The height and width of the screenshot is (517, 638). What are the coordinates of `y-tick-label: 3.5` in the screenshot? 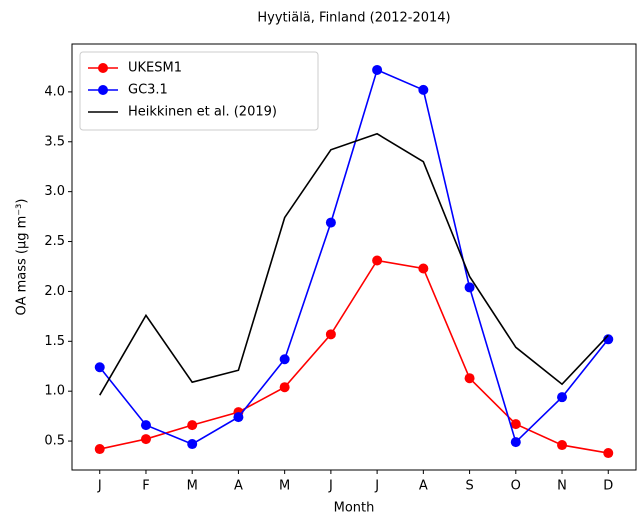 It's located at (54, 141).